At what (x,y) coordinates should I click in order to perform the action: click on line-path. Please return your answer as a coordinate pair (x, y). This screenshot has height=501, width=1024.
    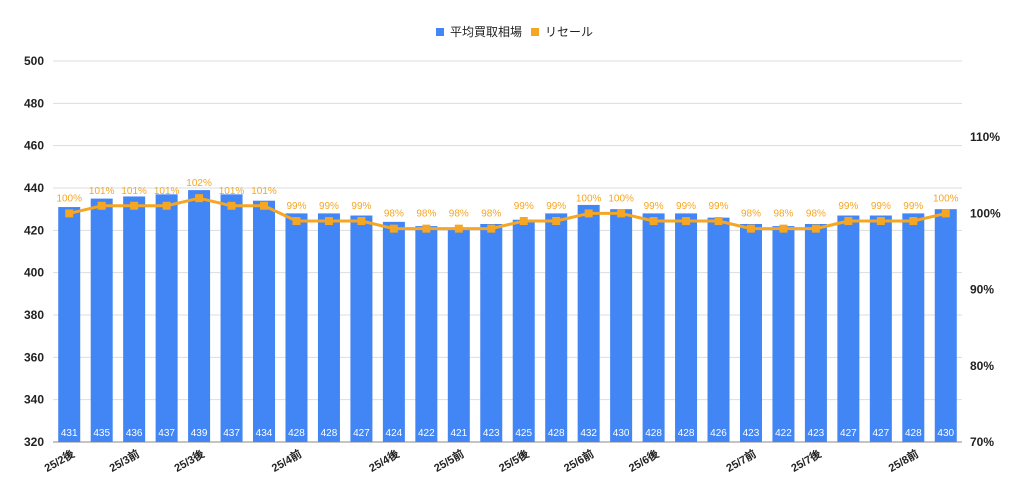
    Looking at the image, I should click on (507, 213).